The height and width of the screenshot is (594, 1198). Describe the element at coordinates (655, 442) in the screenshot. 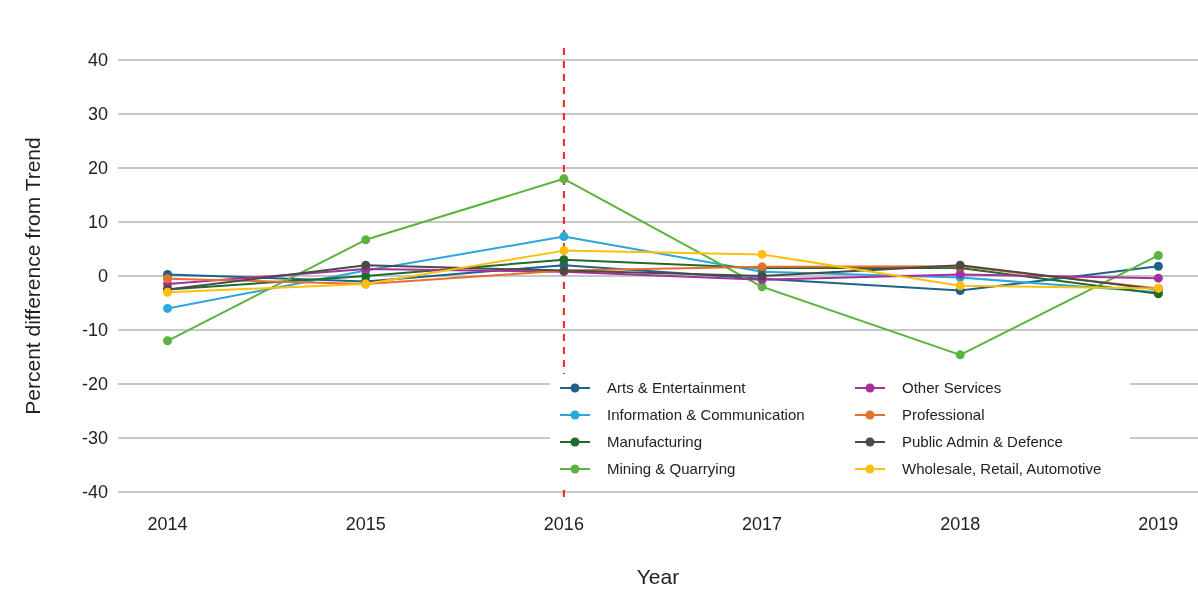

I see `legend-label: Manufacturing` at that location.